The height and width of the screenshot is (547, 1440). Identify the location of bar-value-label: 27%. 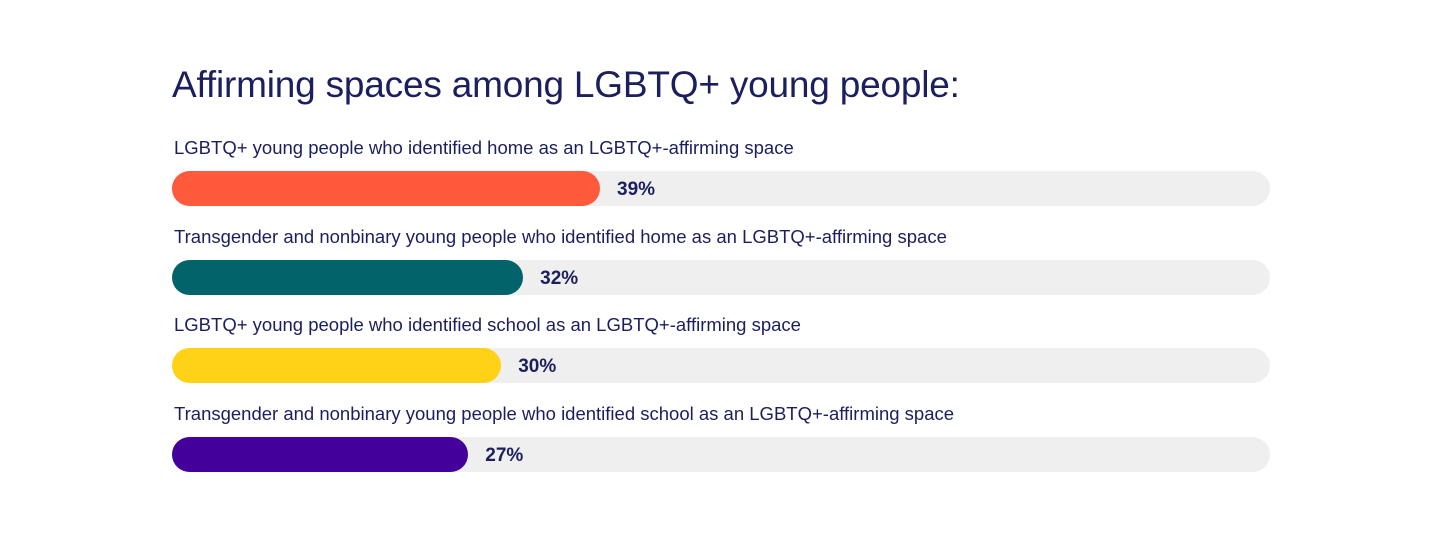
(504, 455).